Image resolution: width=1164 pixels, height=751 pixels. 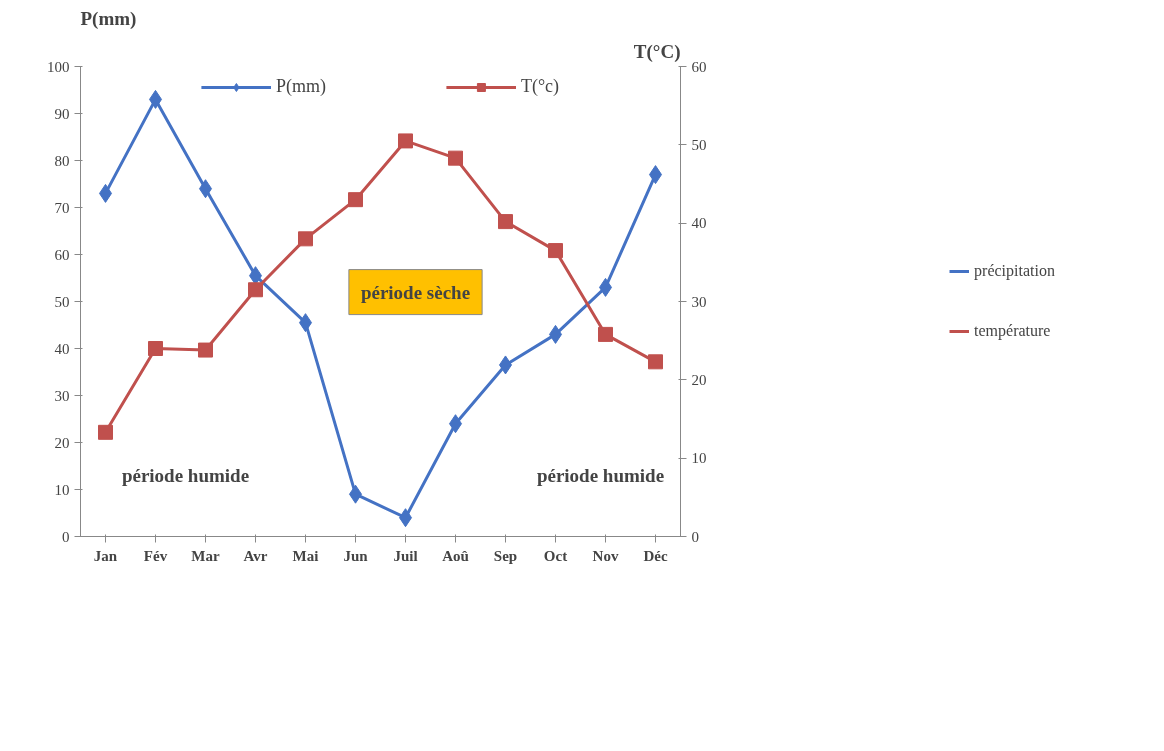 What do you see at coordinates (555, 555) in the screenshot?
I see `x-tick-label: Oct` at bounding box center [555, 555].